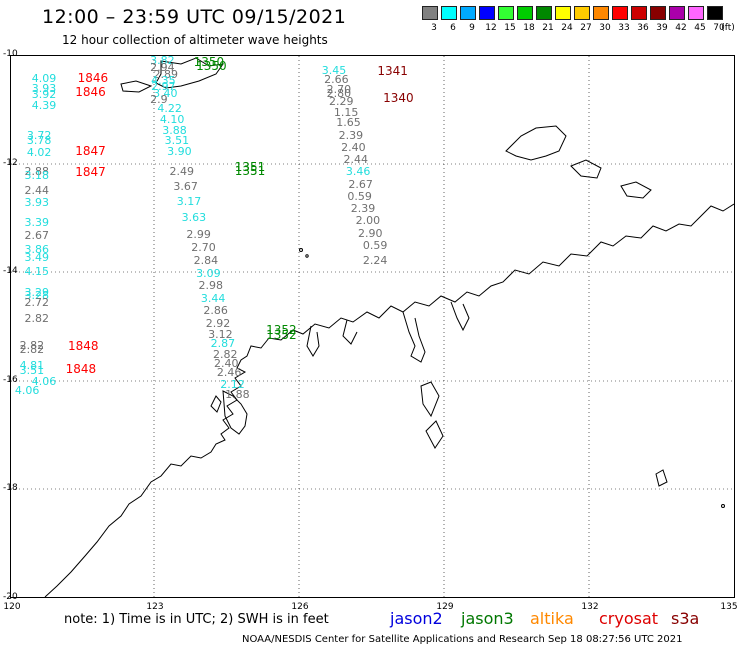 The image size is (740, 650). What do you see at coordinates (729, 607) in the screenshot?
I see `longitude-label: 135` at bounding box center [729, 607].